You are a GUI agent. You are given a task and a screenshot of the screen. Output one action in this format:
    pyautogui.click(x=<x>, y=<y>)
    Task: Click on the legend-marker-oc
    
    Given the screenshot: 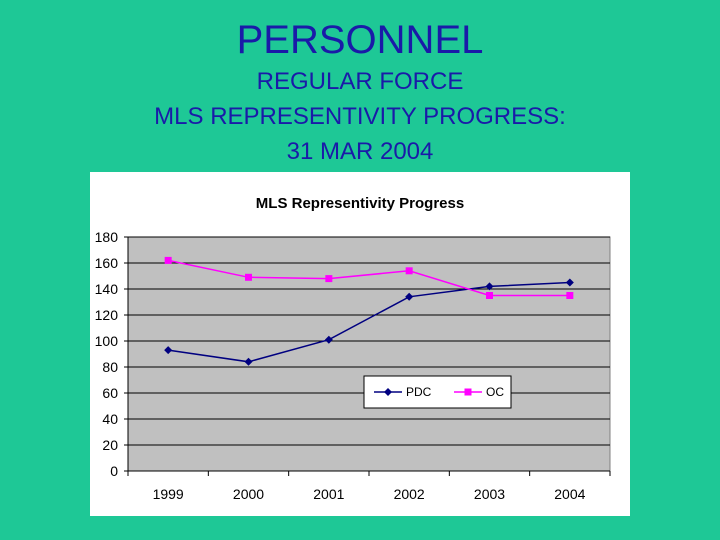 What is the action you would take?
    pyautogui.click(x=468, y=392)
    